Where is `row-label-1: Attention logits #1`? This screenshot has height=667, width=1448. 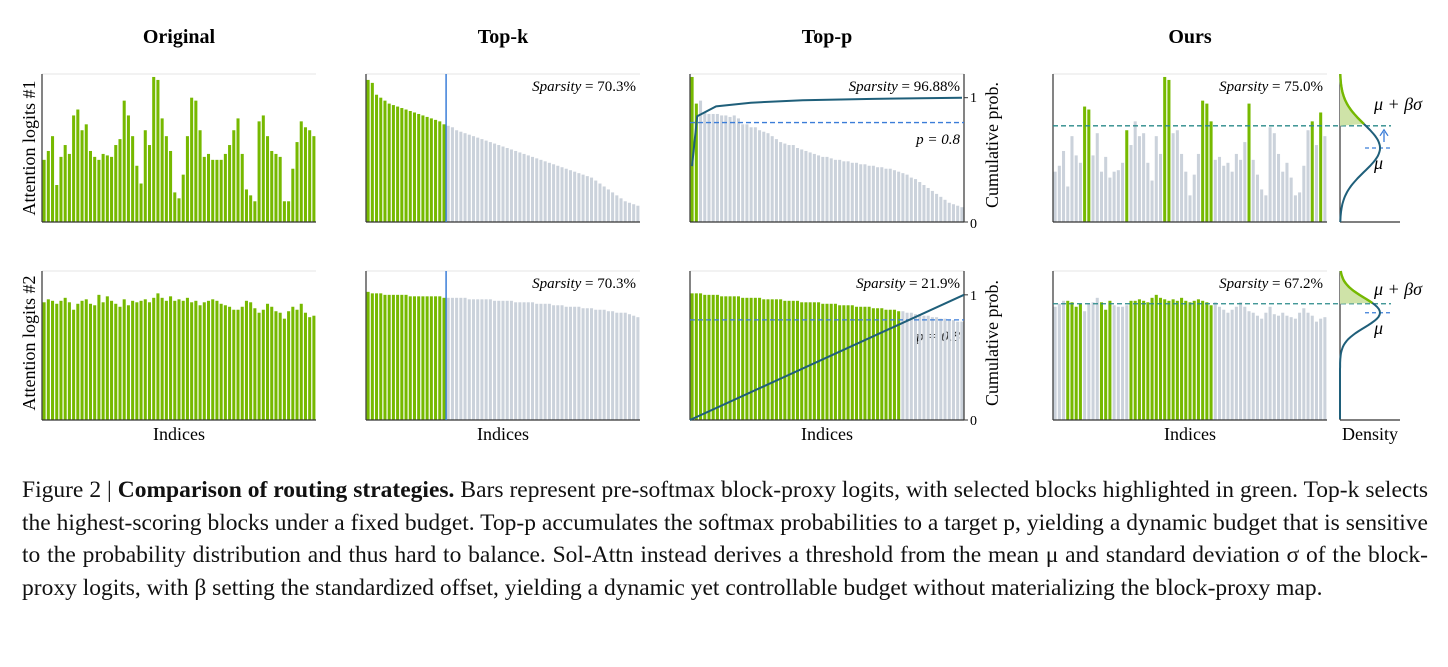
row-label-1: Attention logits #1 is located at coordinates (29, 148).